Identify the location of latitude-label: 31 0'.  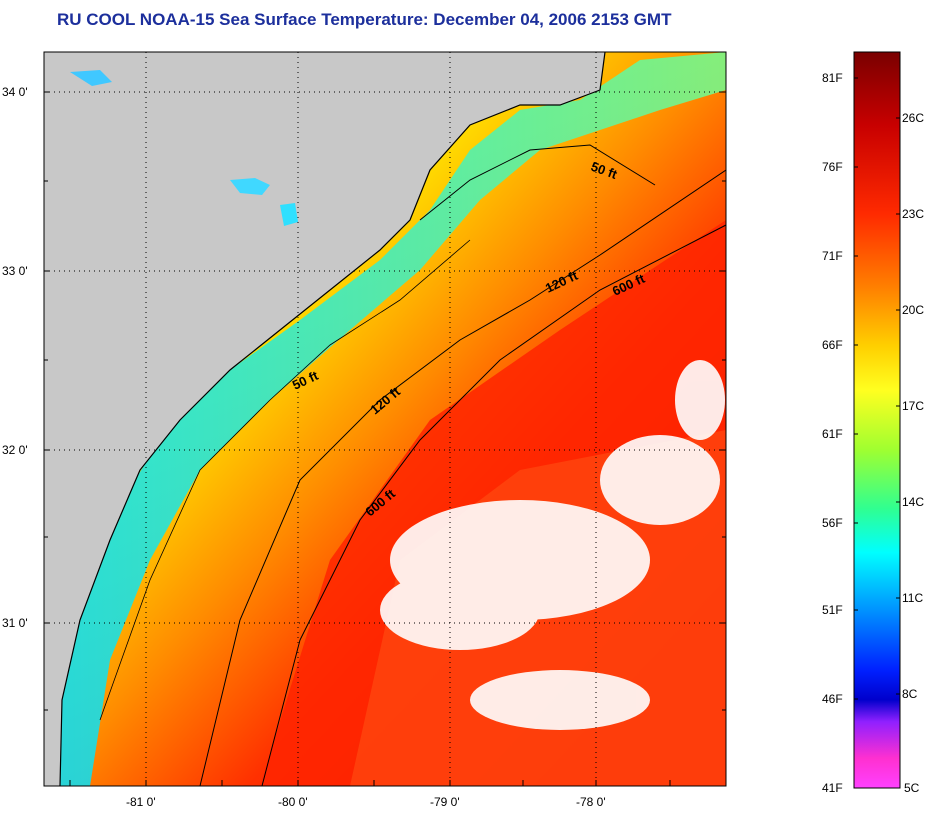
(15, 623).